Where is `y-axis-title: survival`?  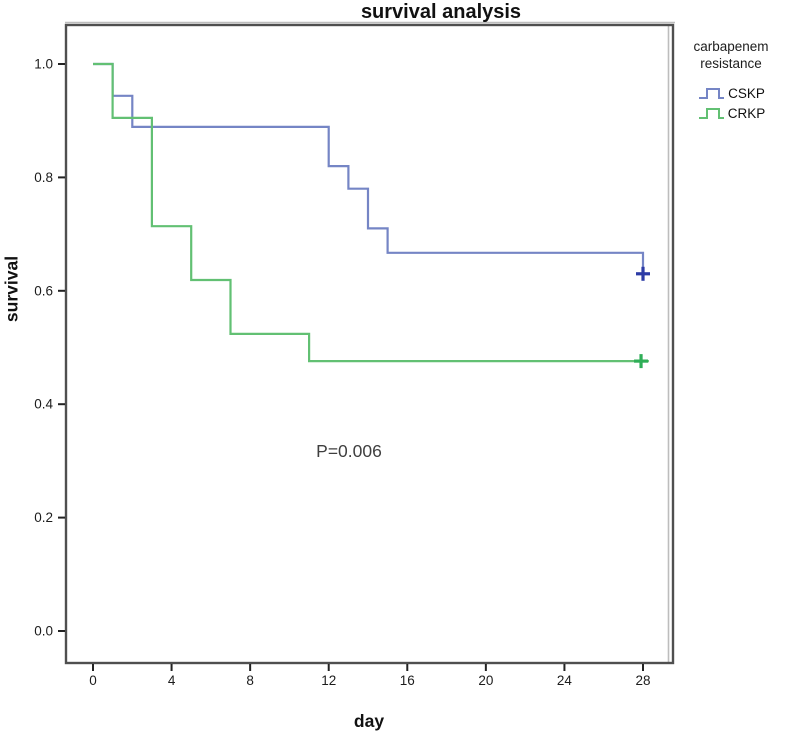 y-axis-title: survival is located at coordinates (11, 289).